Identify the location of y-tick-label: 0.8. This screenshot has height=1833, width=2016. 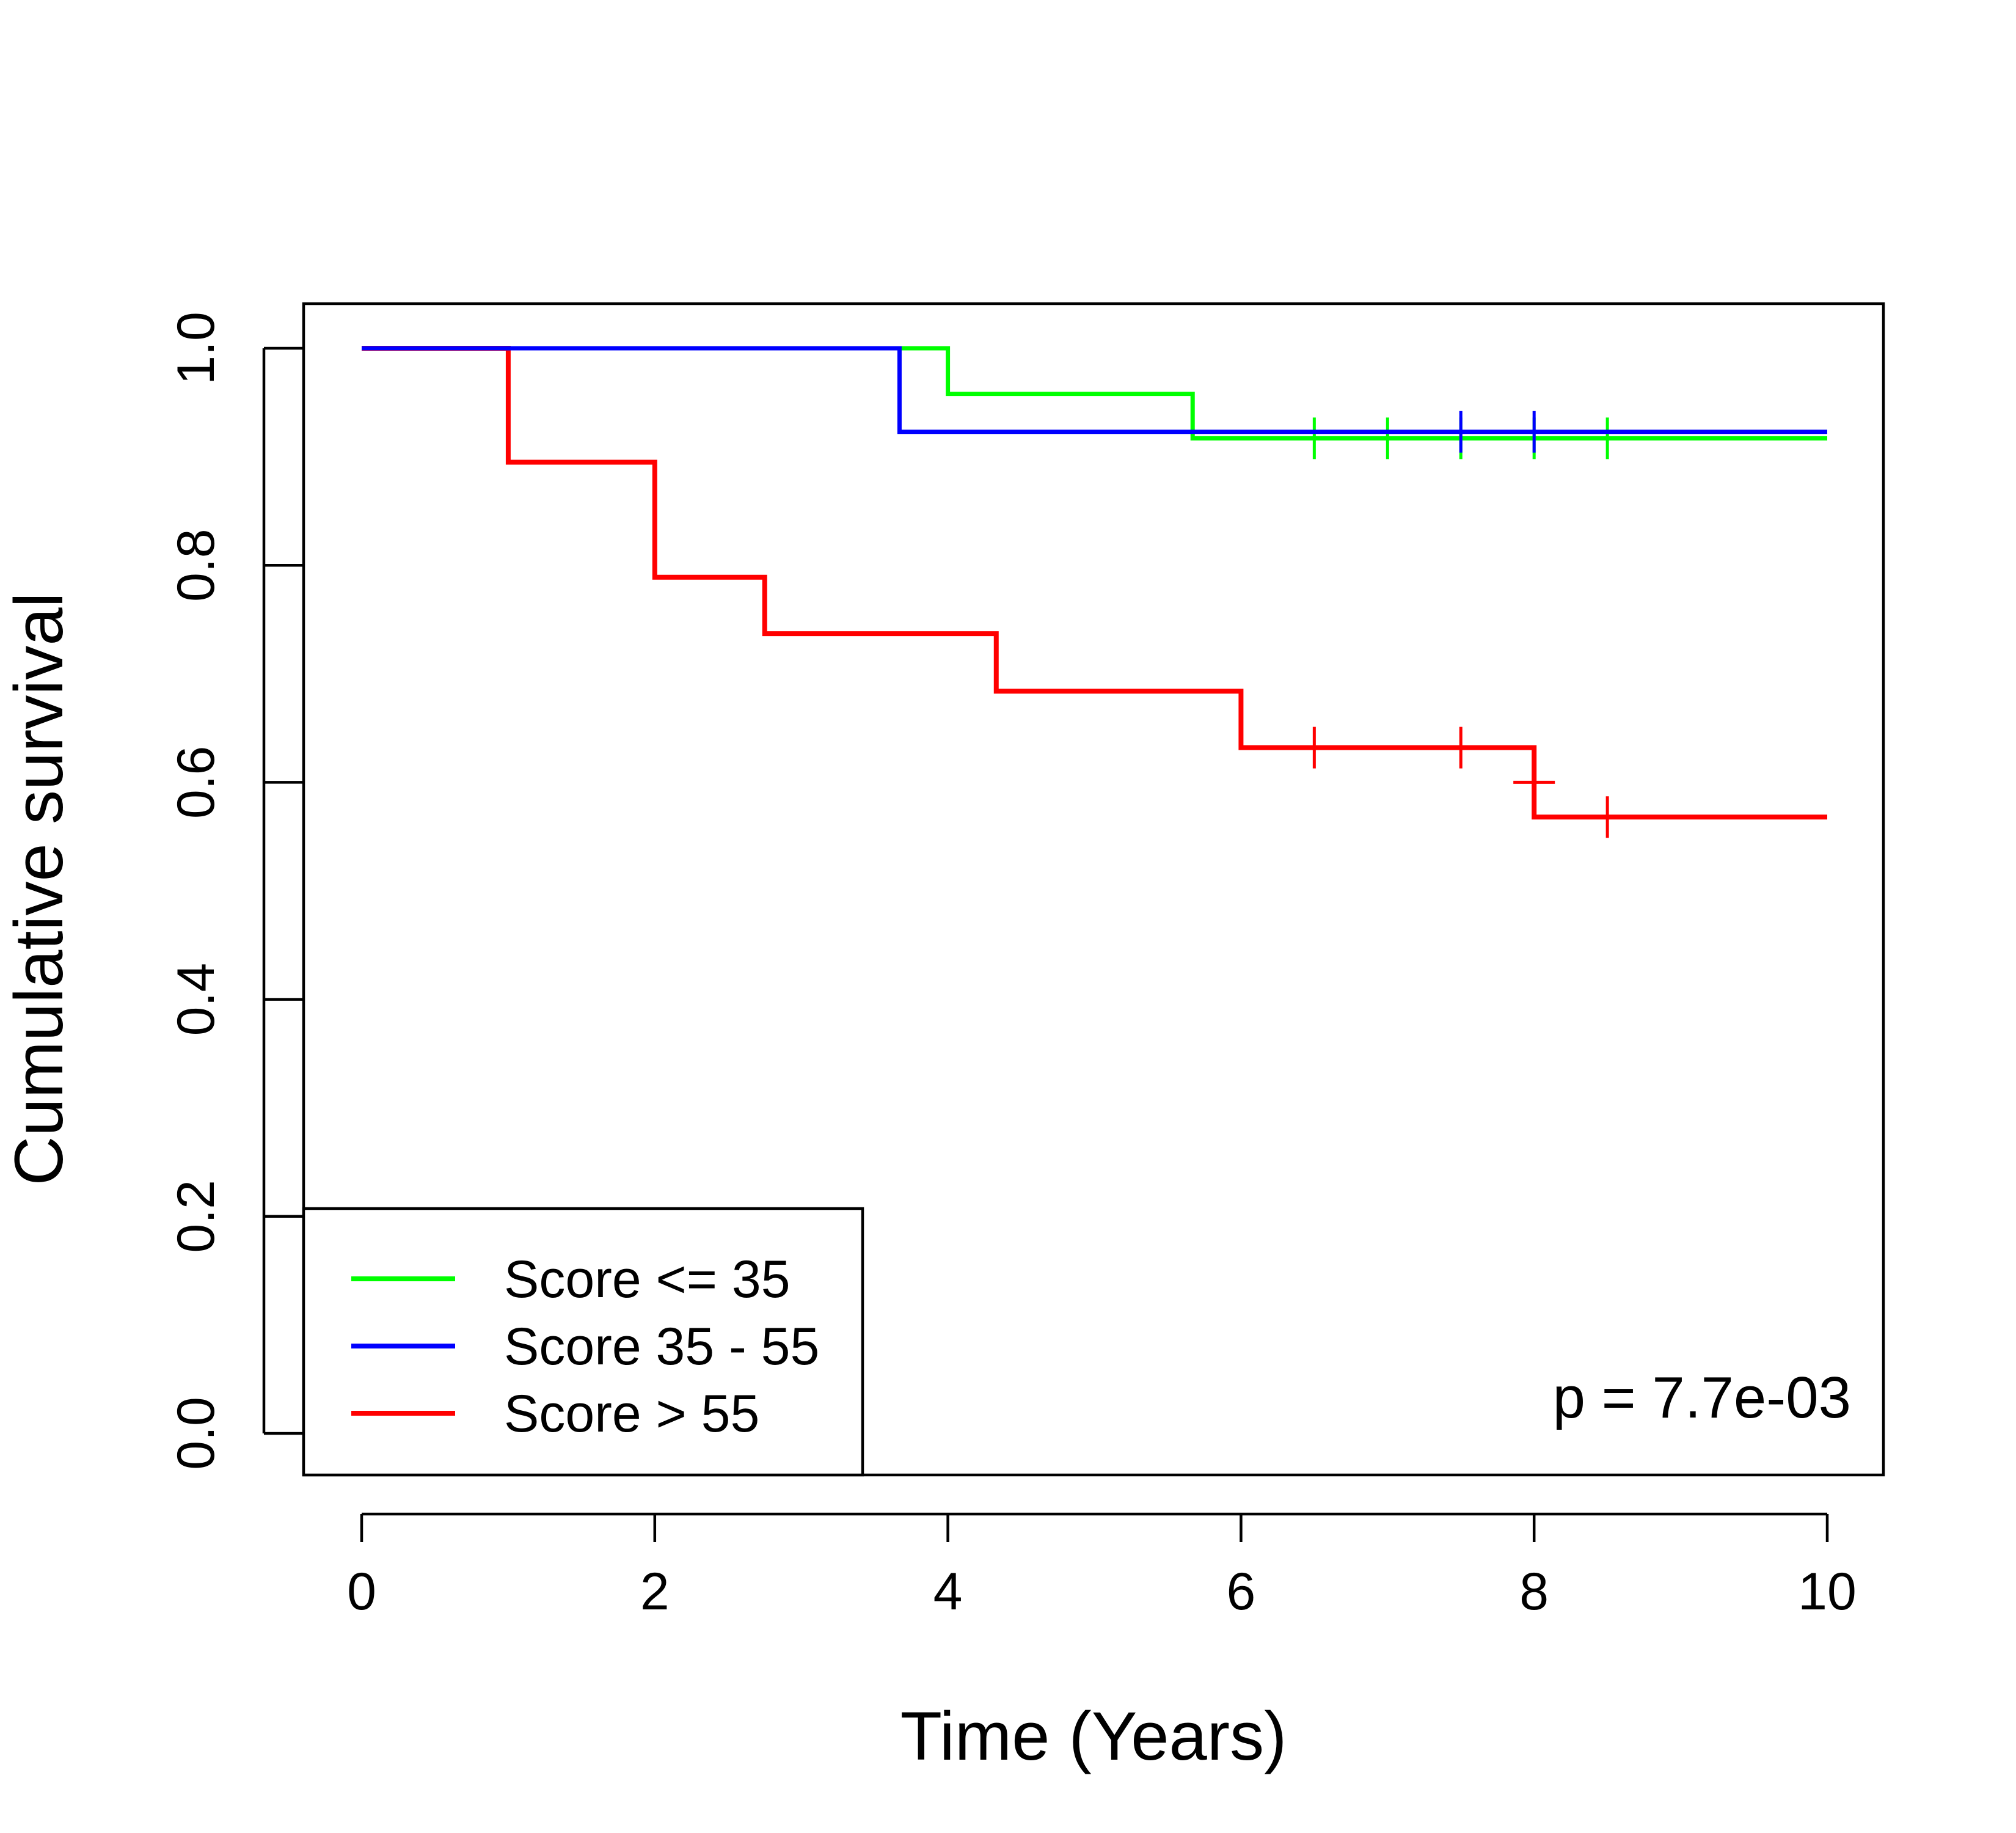
(196, 565).